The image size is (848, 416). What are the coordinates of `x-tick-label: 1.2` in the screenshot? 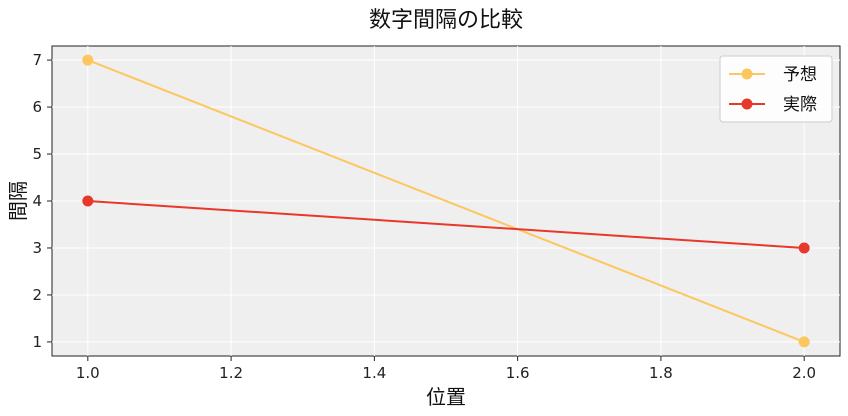 It's located at (231, 373).